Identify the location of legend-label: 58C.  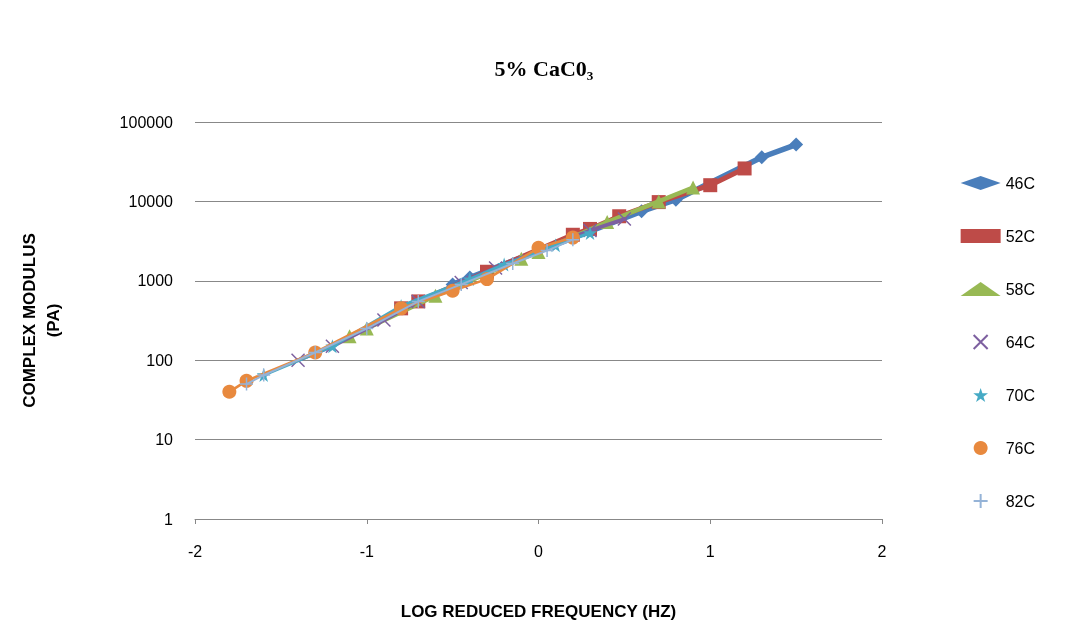
(1020, 289).